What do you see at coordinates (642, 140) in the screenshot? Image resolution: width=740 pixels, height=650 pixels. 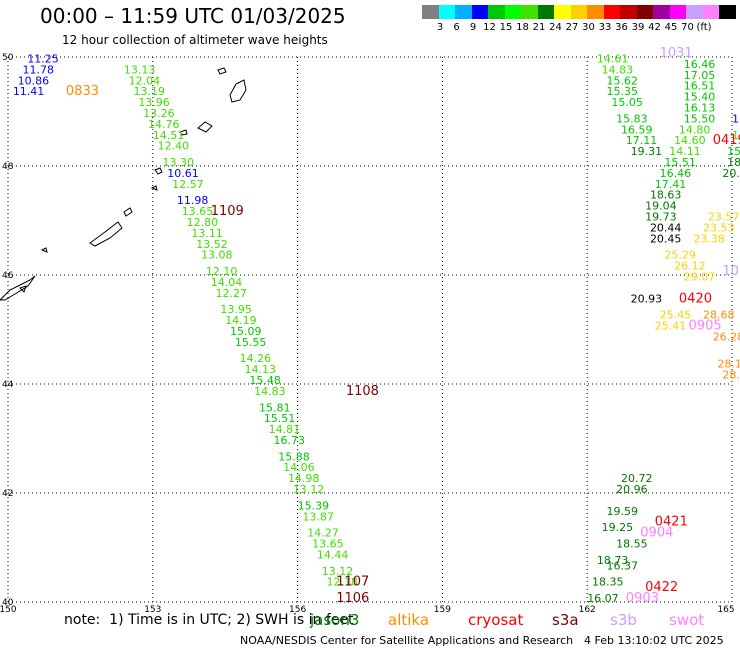 I see `wave-height-value: 17.11` at bounding box center [642, 140].